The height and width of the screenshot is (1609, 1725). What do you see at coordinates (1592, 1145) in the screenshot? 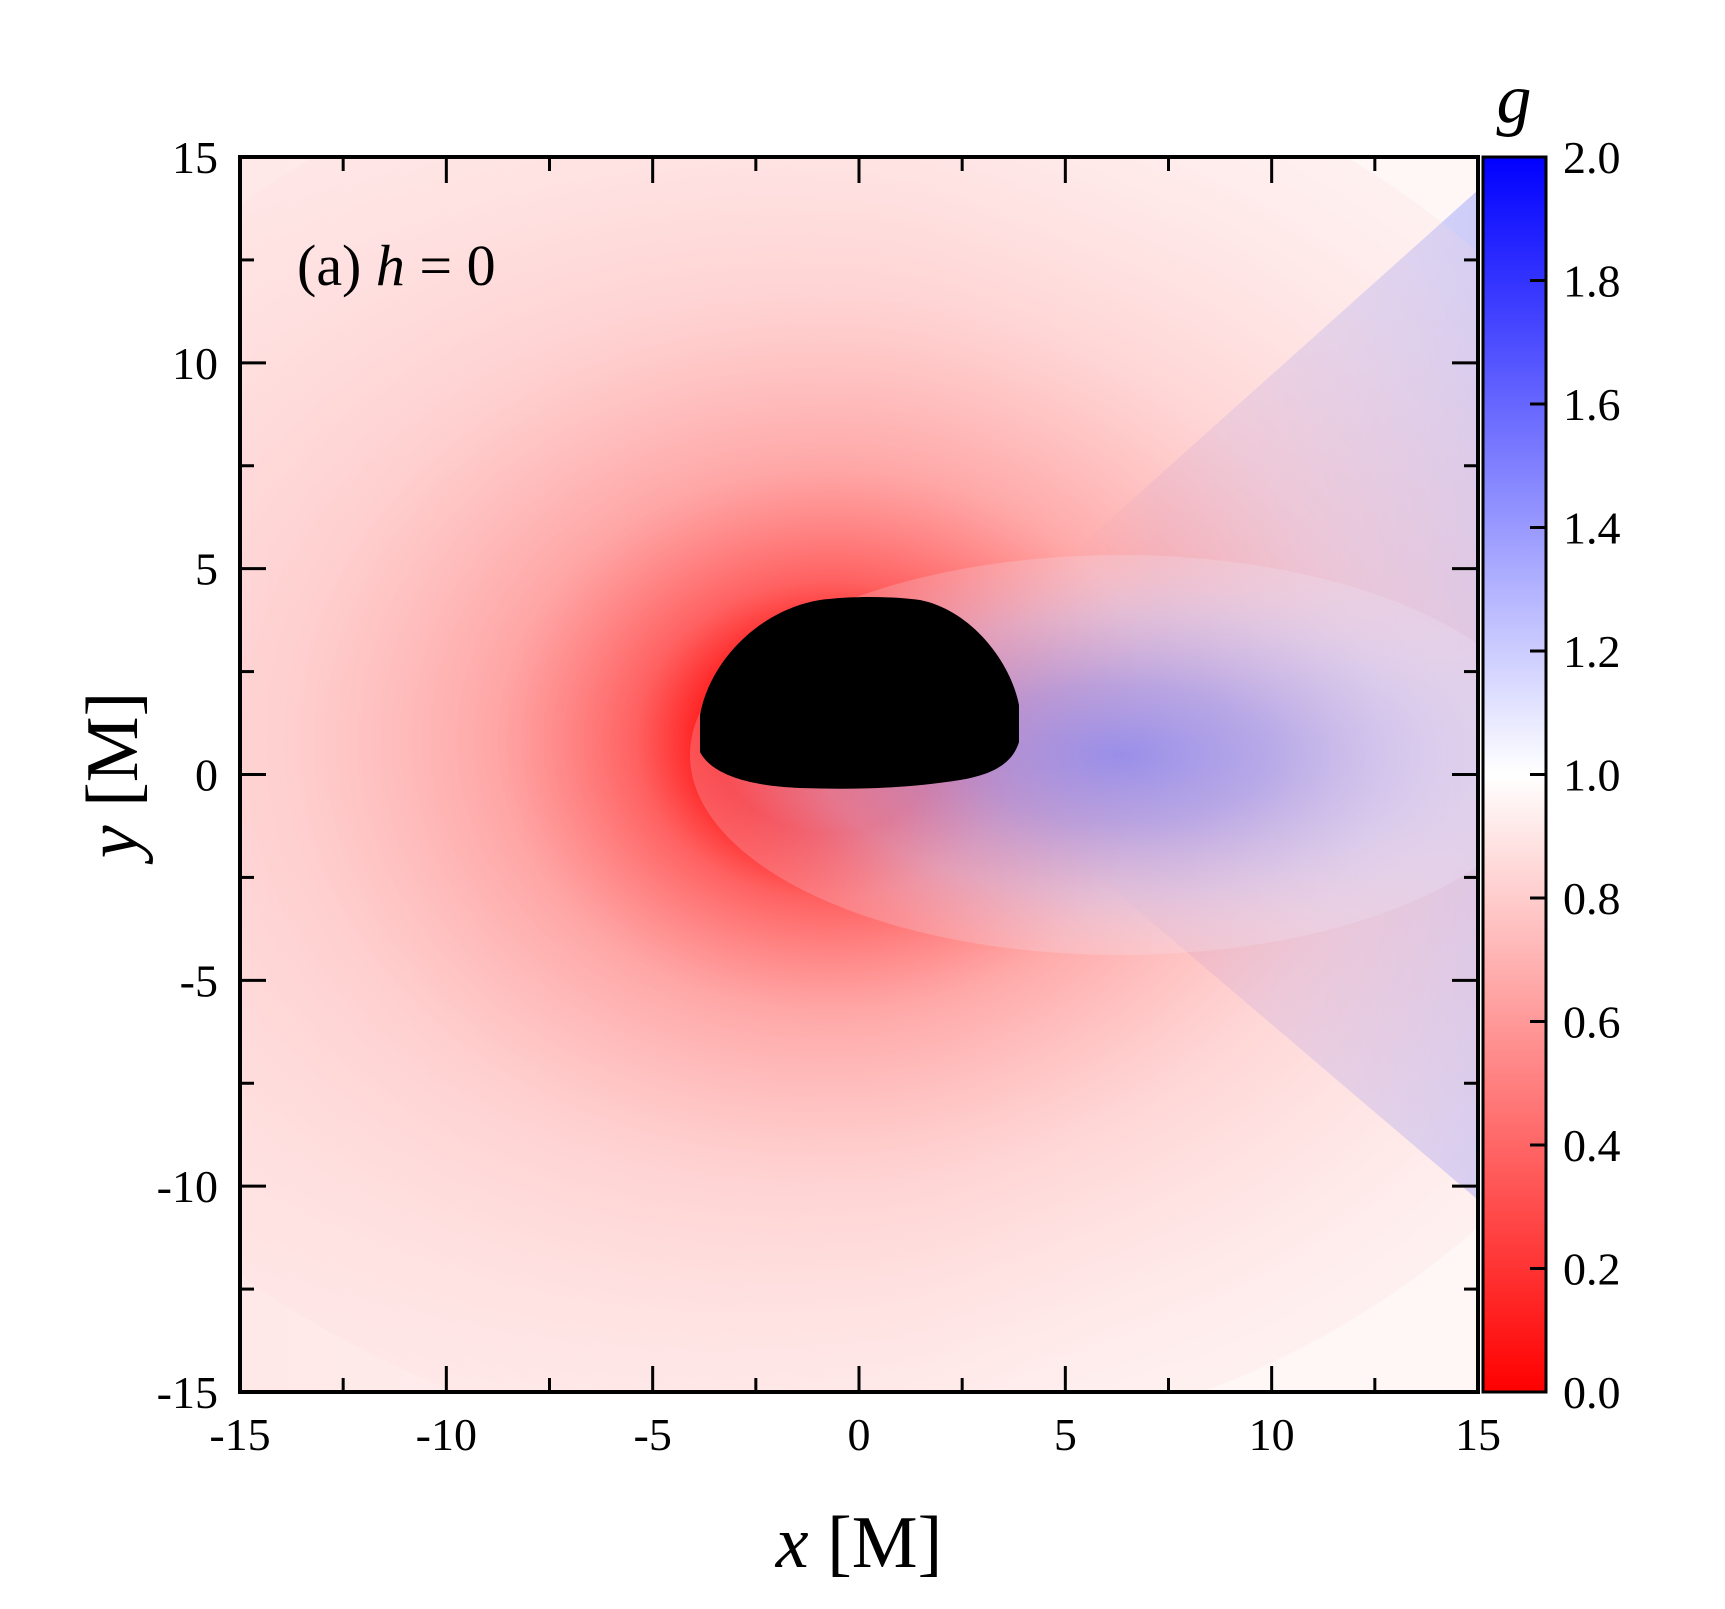
I see `colorbar-tick-label: 0.4` at bounding box center [1592, 1145].